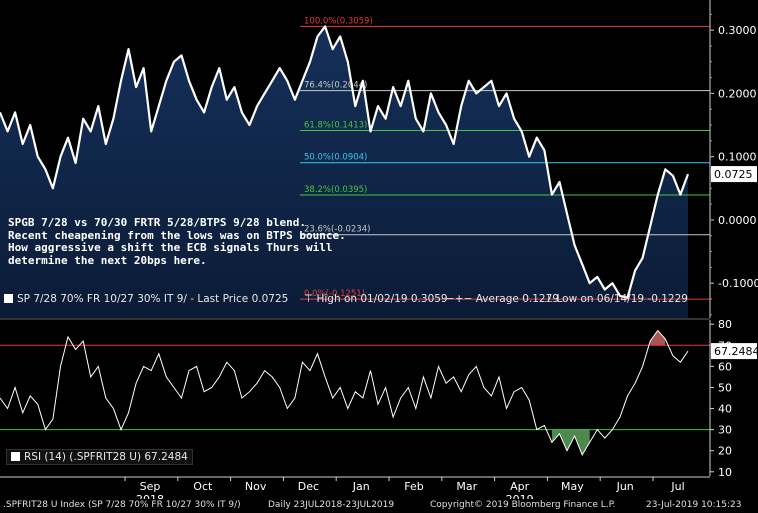 The image size is (758, 513). What do you see at coordinates (15, 456) in the screenshot?
I see `rsi-color-swatch` at bounding box center [15, 456].